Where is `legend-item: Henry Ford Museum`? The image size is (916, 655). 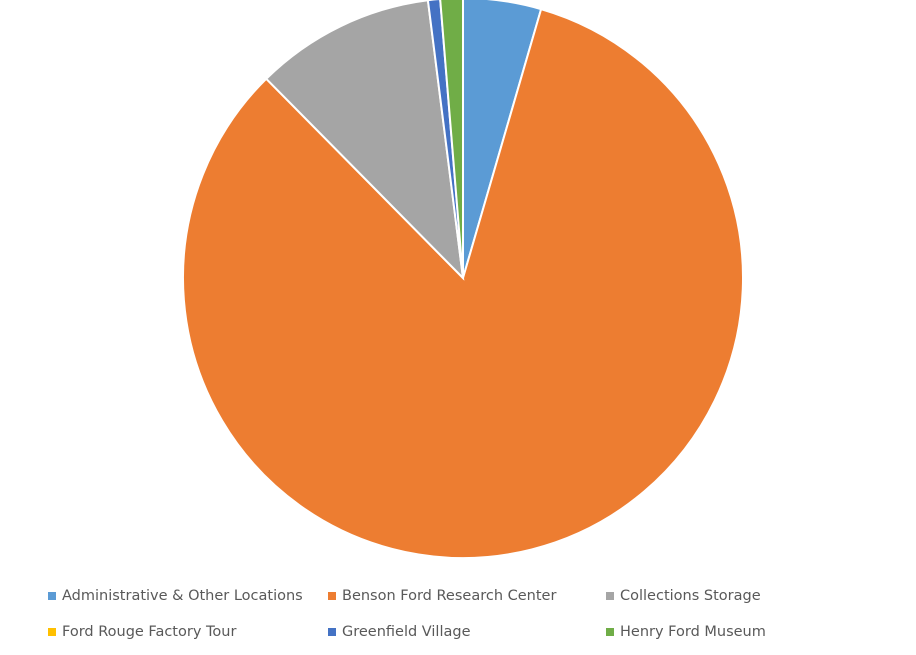 legend-item: Henry Ford Museum is located at coordinates (686, 632).